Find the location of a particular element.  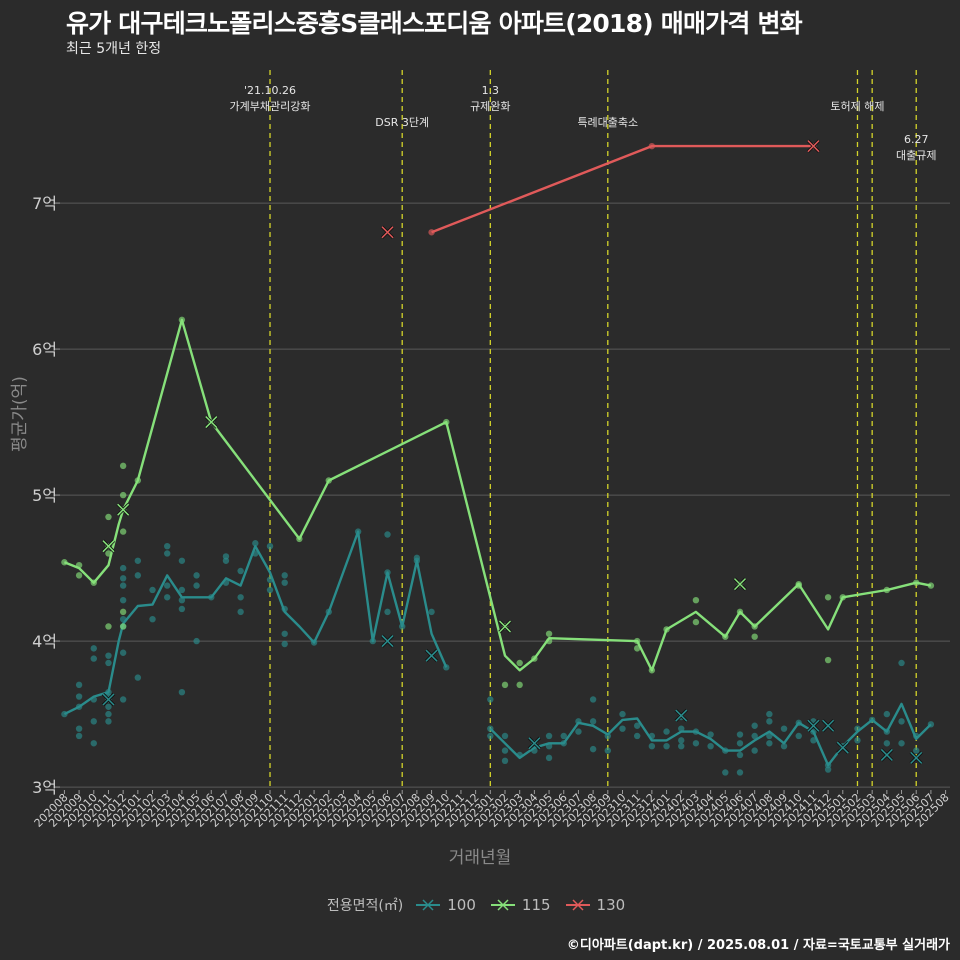

chart-title: 유가 대구테크노폴리스중흥S클래스포디움 아파트(2018) 매매가격 변화 is located at coordinates (434, 23).